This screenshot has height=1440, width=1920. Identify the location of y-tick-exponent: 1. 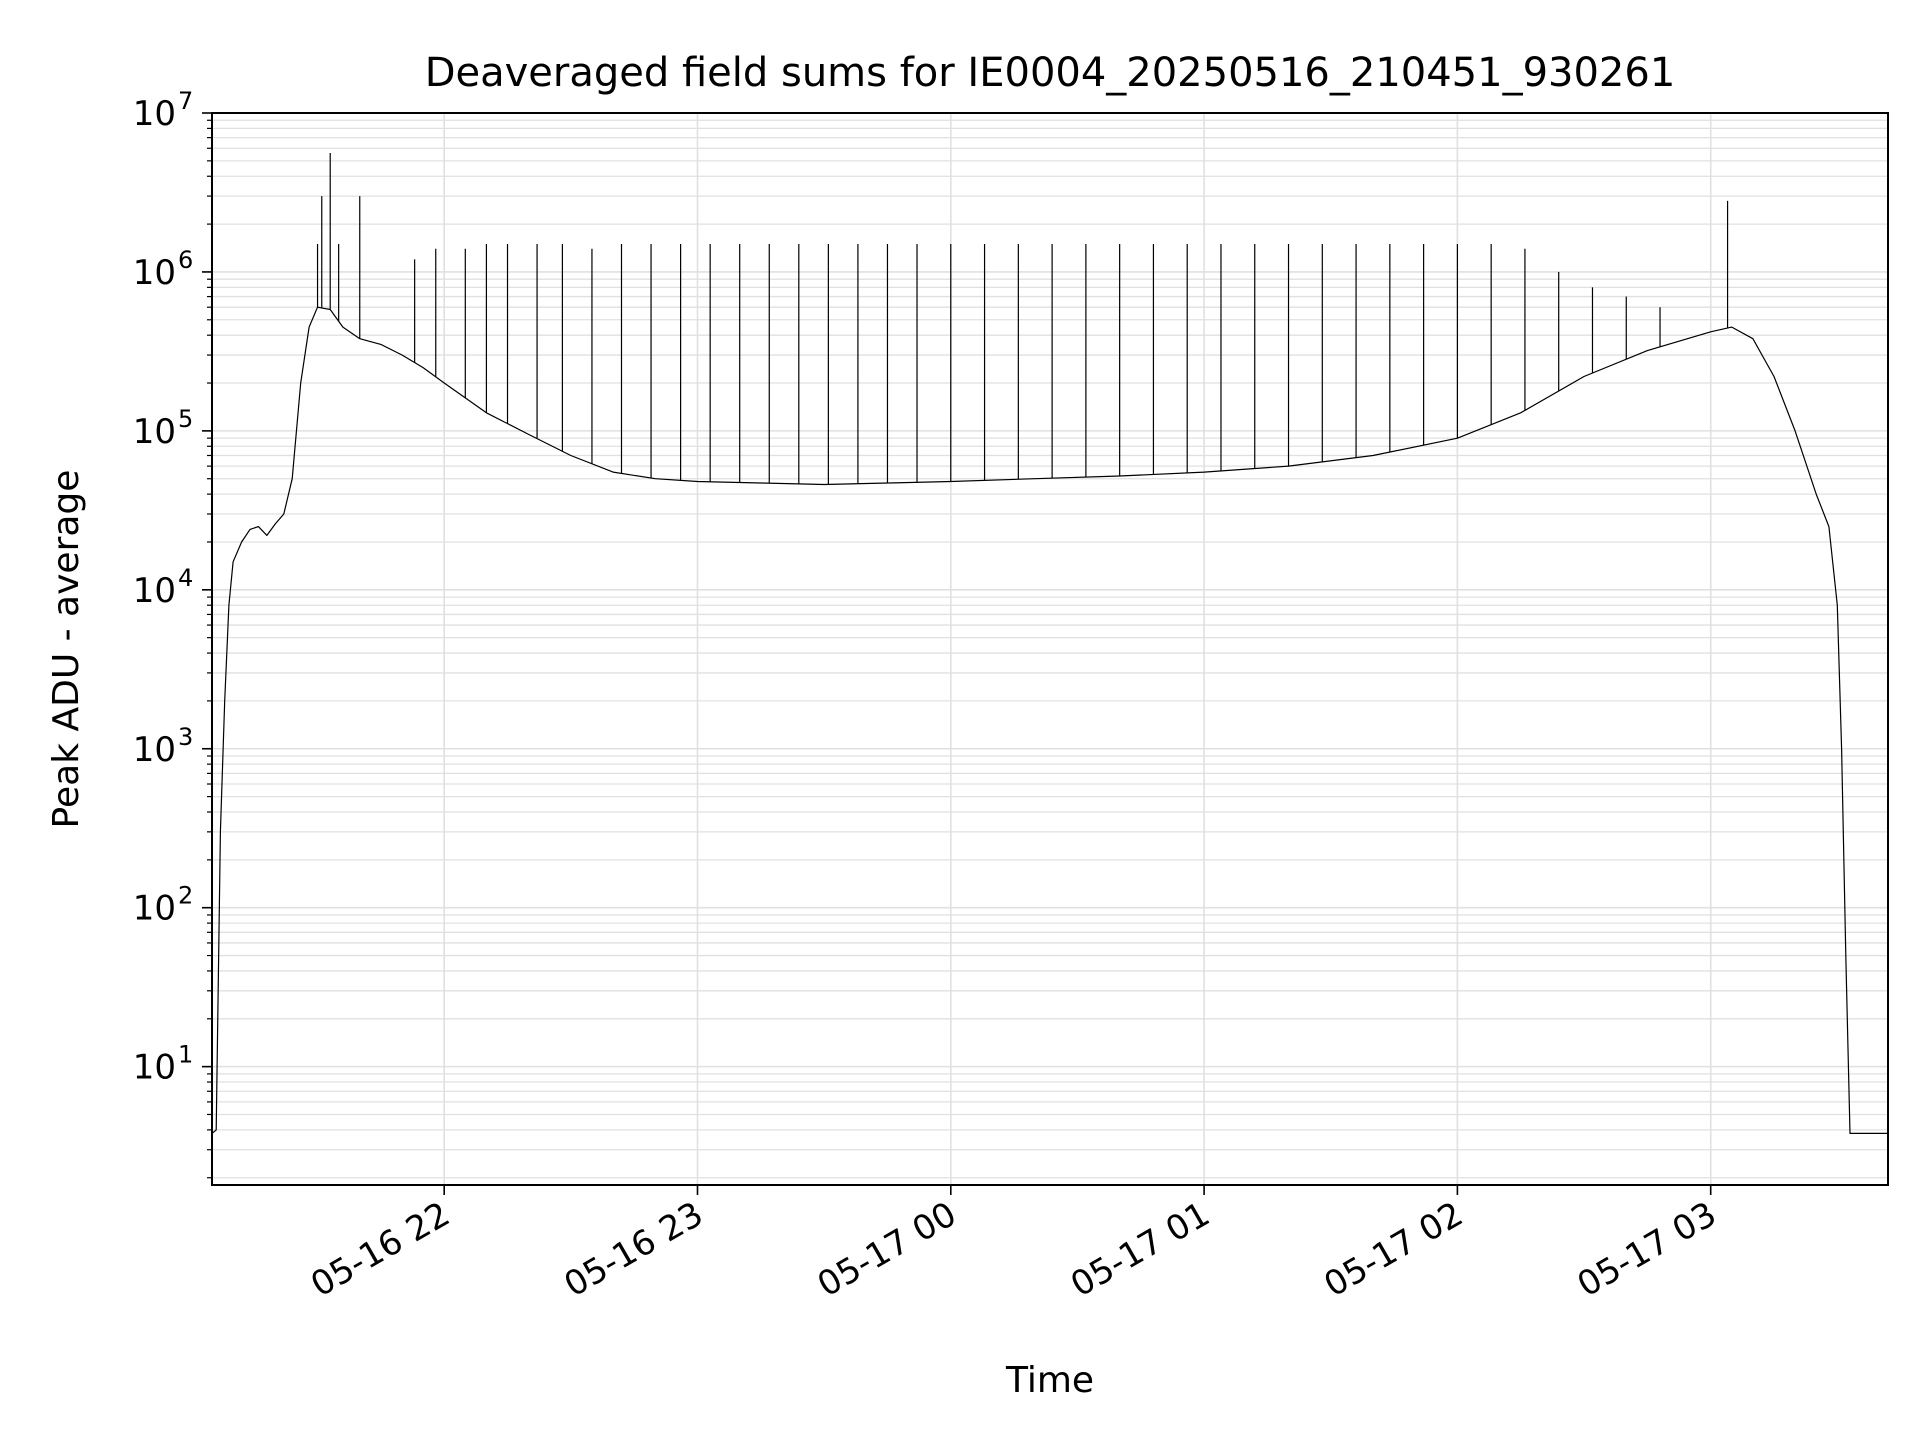
(185, 1055).